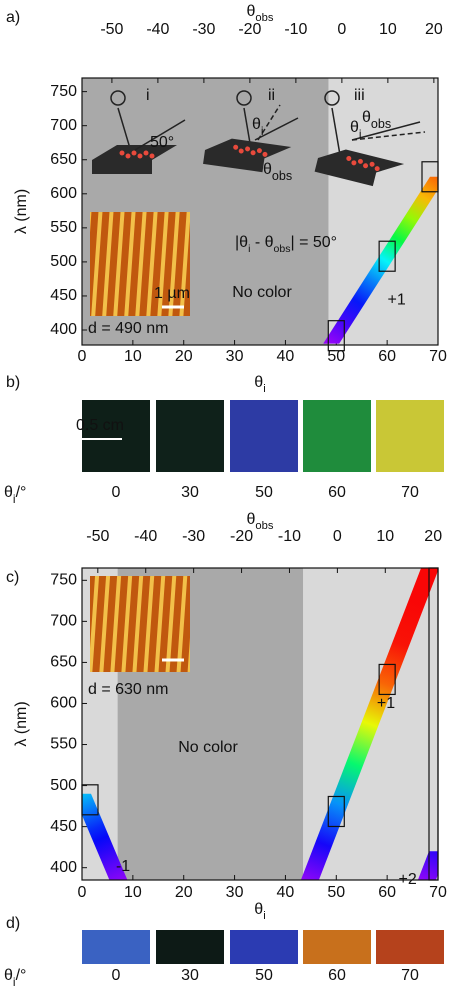 The image size is (452, 988). What do you see at coordinates (162, 142) in the screenshot?
I see `annotation: 50°` at bounding box center [162, 142].